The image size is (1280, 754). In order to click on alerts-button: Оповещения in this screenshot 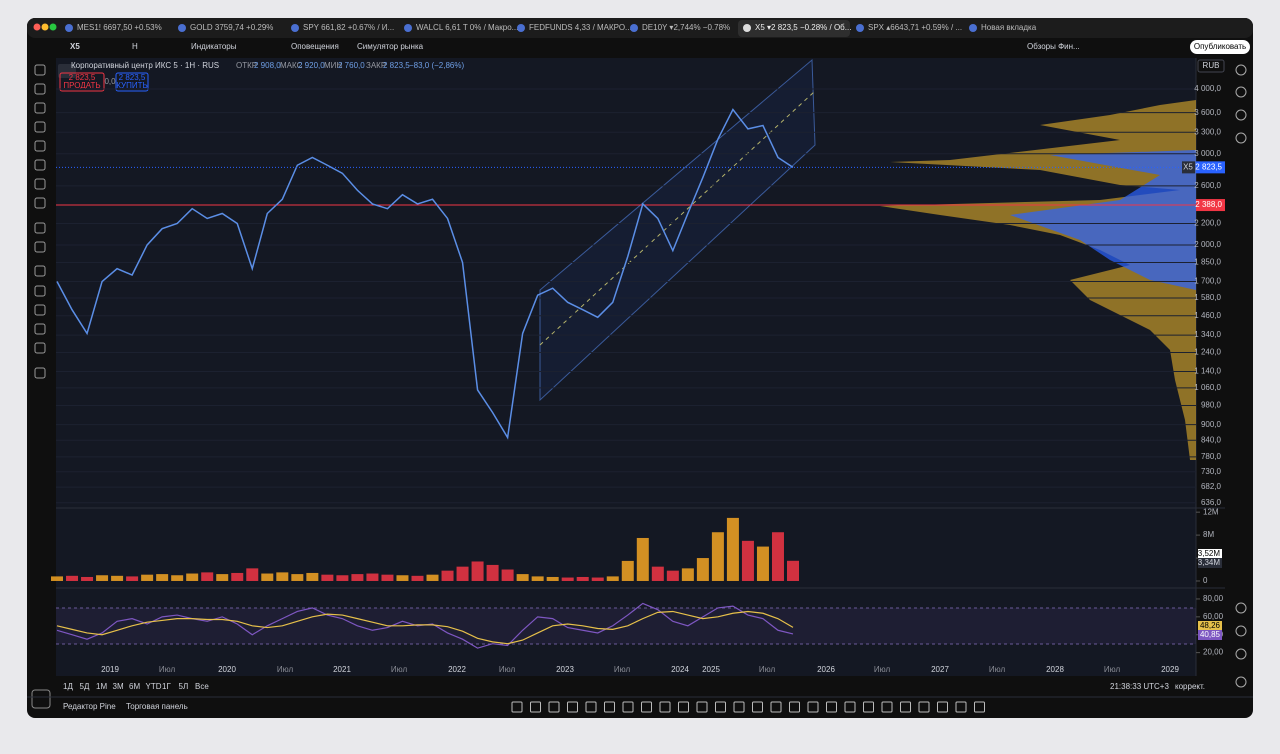, I will do `click(315, 46)`.